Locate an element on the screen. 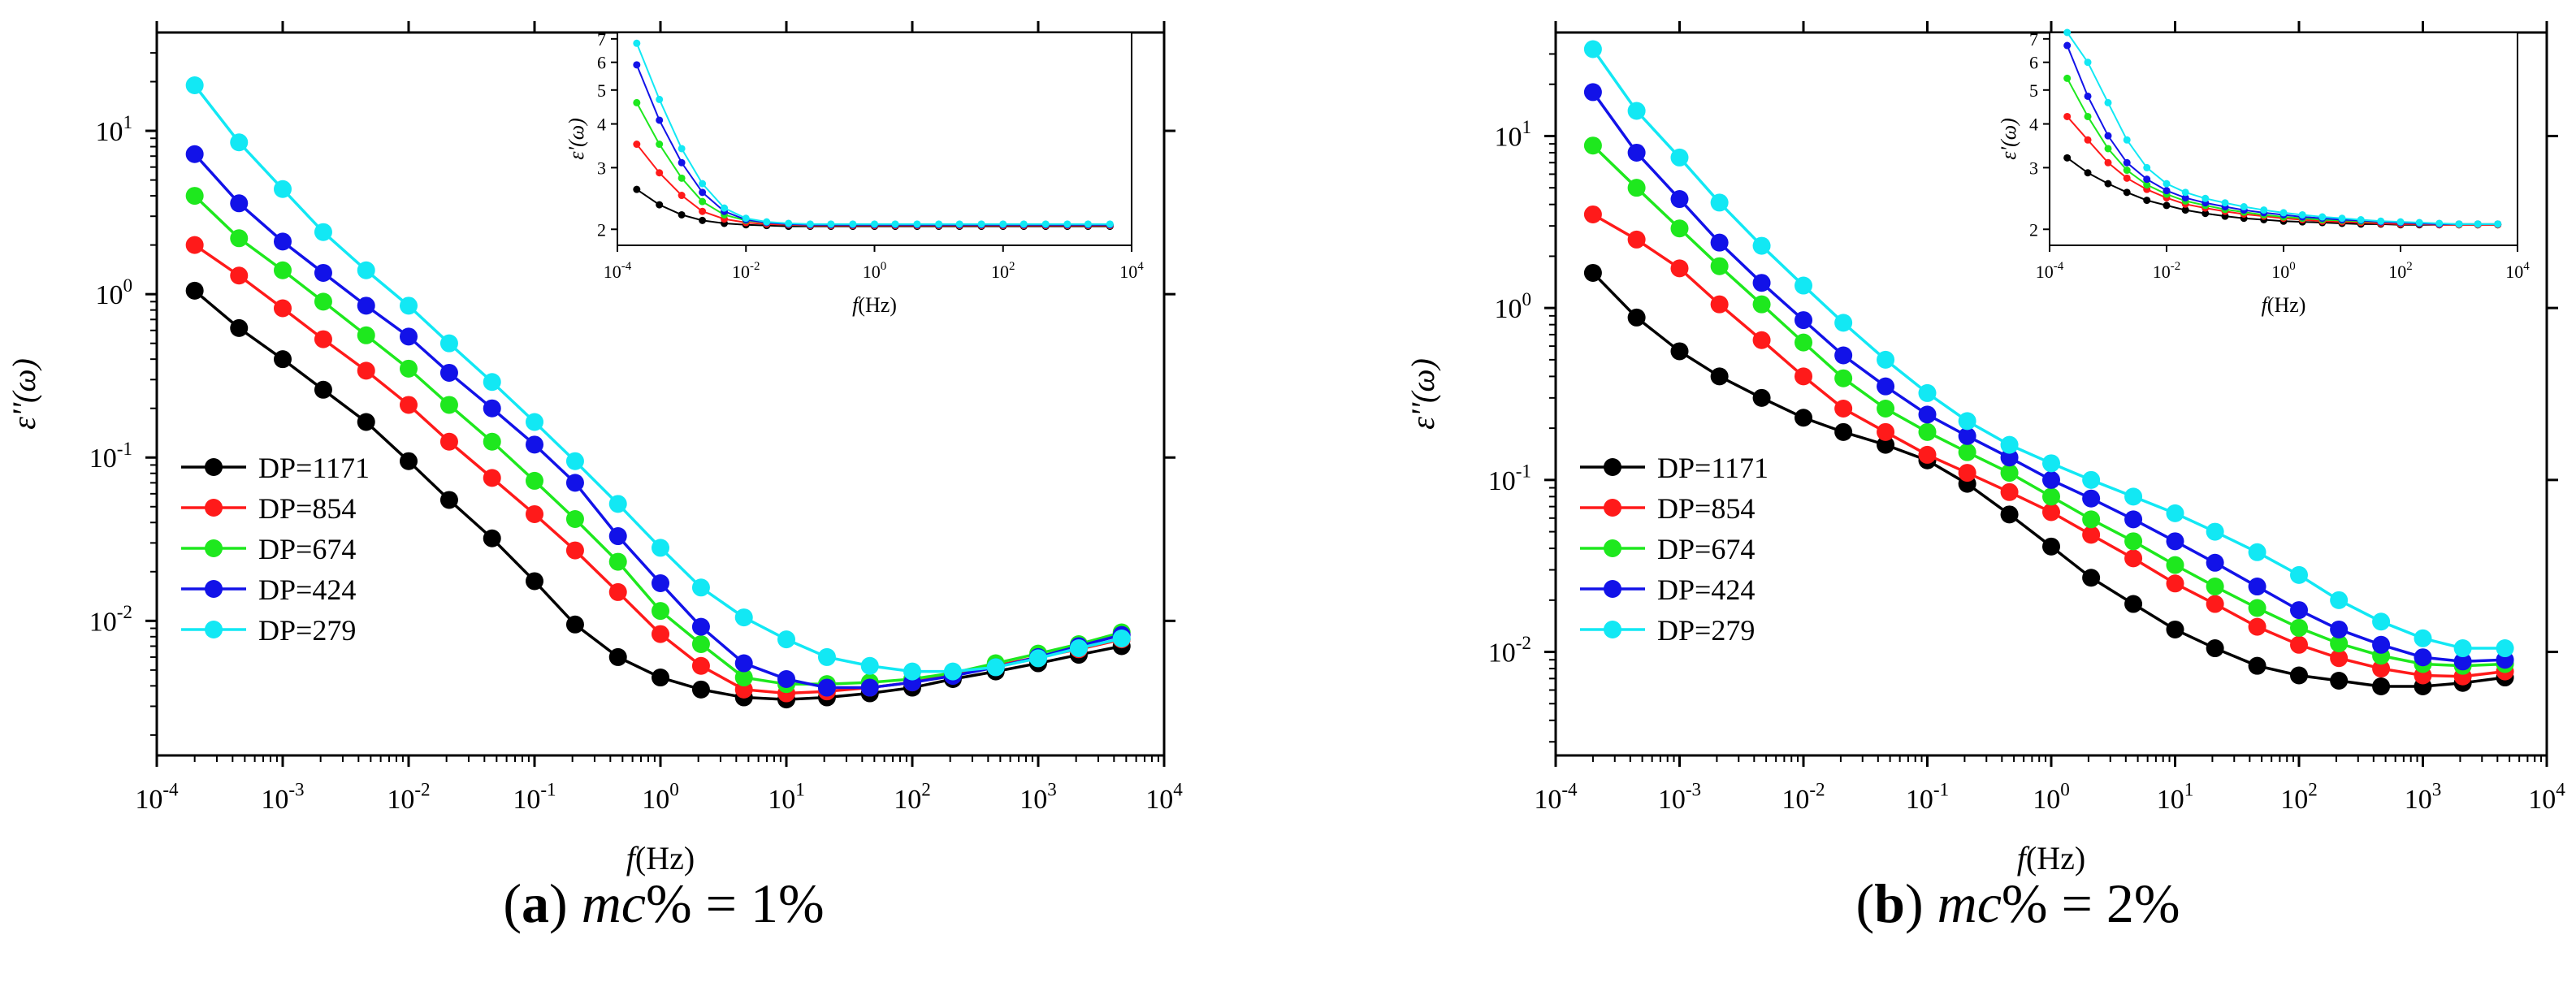  y-axis-label: ε''(ω) is located at coordinates (24, 394).